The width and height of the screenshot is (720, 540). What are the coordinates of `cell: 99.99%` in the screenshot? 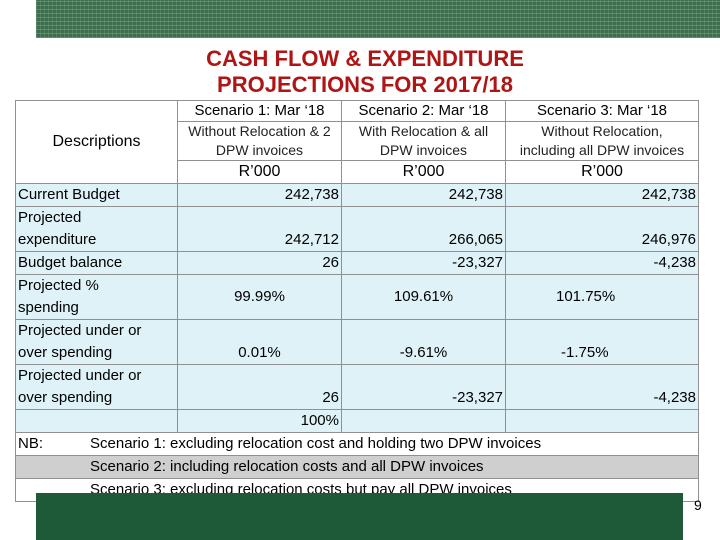 It's located at (259, 297).